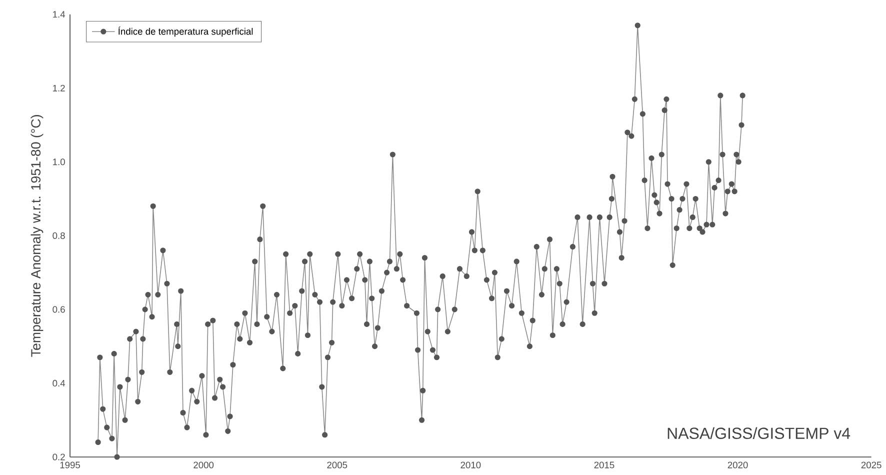  What do you see at coordinates (185, 31) in the screenshot?
I see `legend-label: Índice de temperatura superficial` at bounding box center [185, 31].